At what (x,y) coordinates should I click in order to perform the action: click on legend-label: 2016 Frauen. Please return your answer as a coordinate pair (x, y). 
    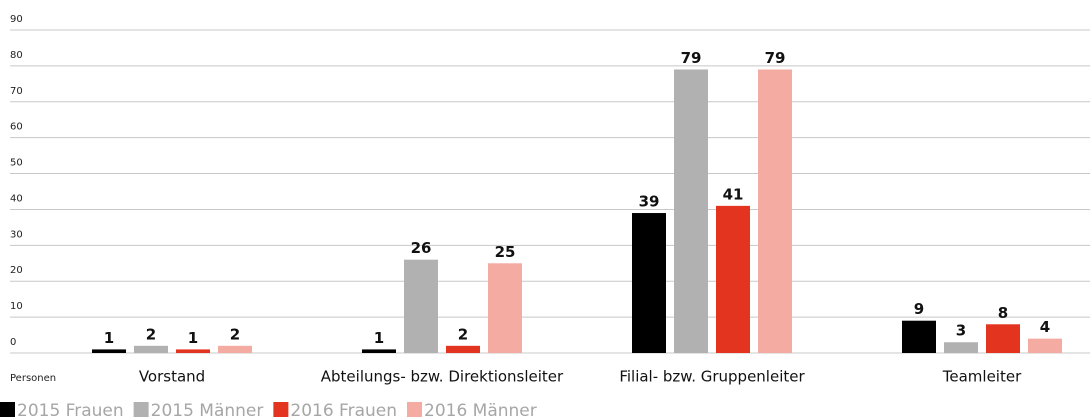
    Looking at the image, I should click on (343, 410).